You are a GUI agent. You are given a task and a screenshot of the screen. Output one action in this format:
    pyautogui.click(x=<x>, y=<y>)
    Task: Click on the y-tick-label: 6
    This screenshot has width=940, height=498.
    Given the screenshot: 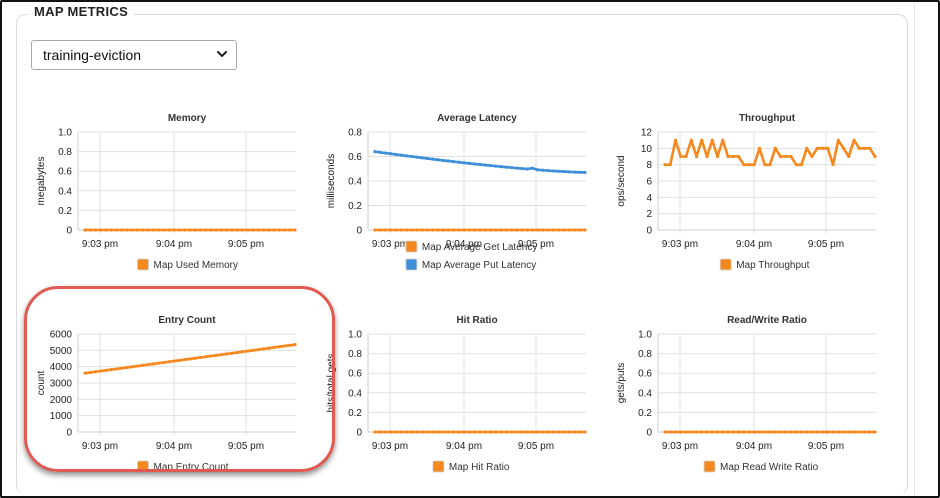 What is the action you would take?
    pyautogui.click(x=649, y=182)
    